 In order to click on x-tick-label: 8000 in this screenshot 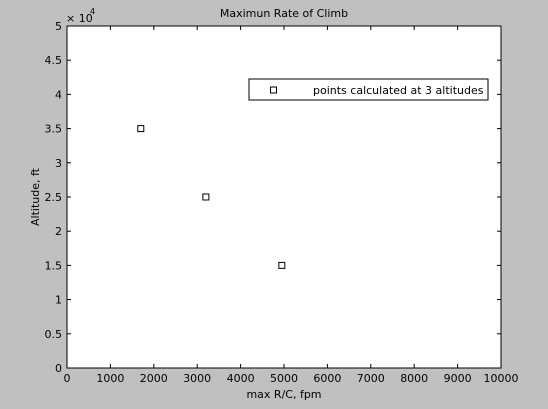, I will do `click(414, 378)`.